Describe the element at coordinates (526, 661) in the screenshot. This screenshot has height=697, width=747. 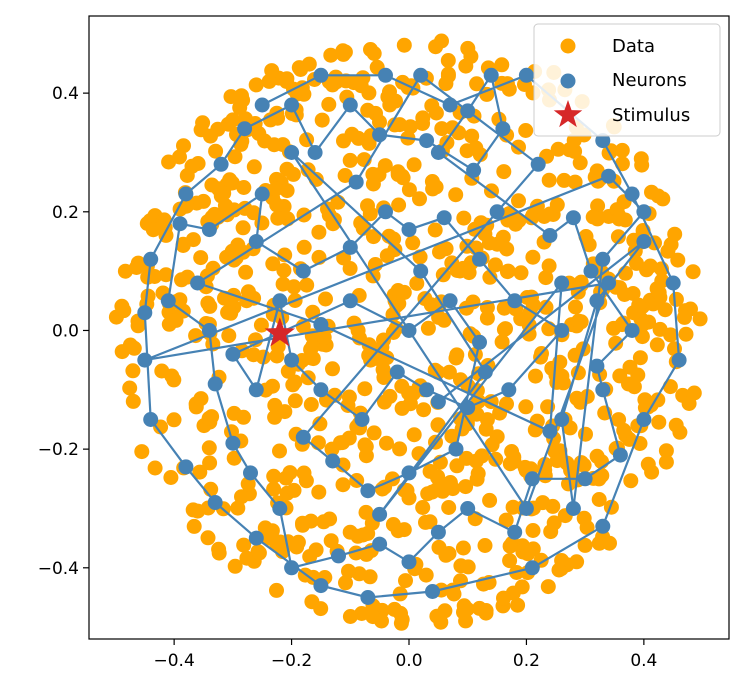
I see `x-tick-label: 0.2` at that location.